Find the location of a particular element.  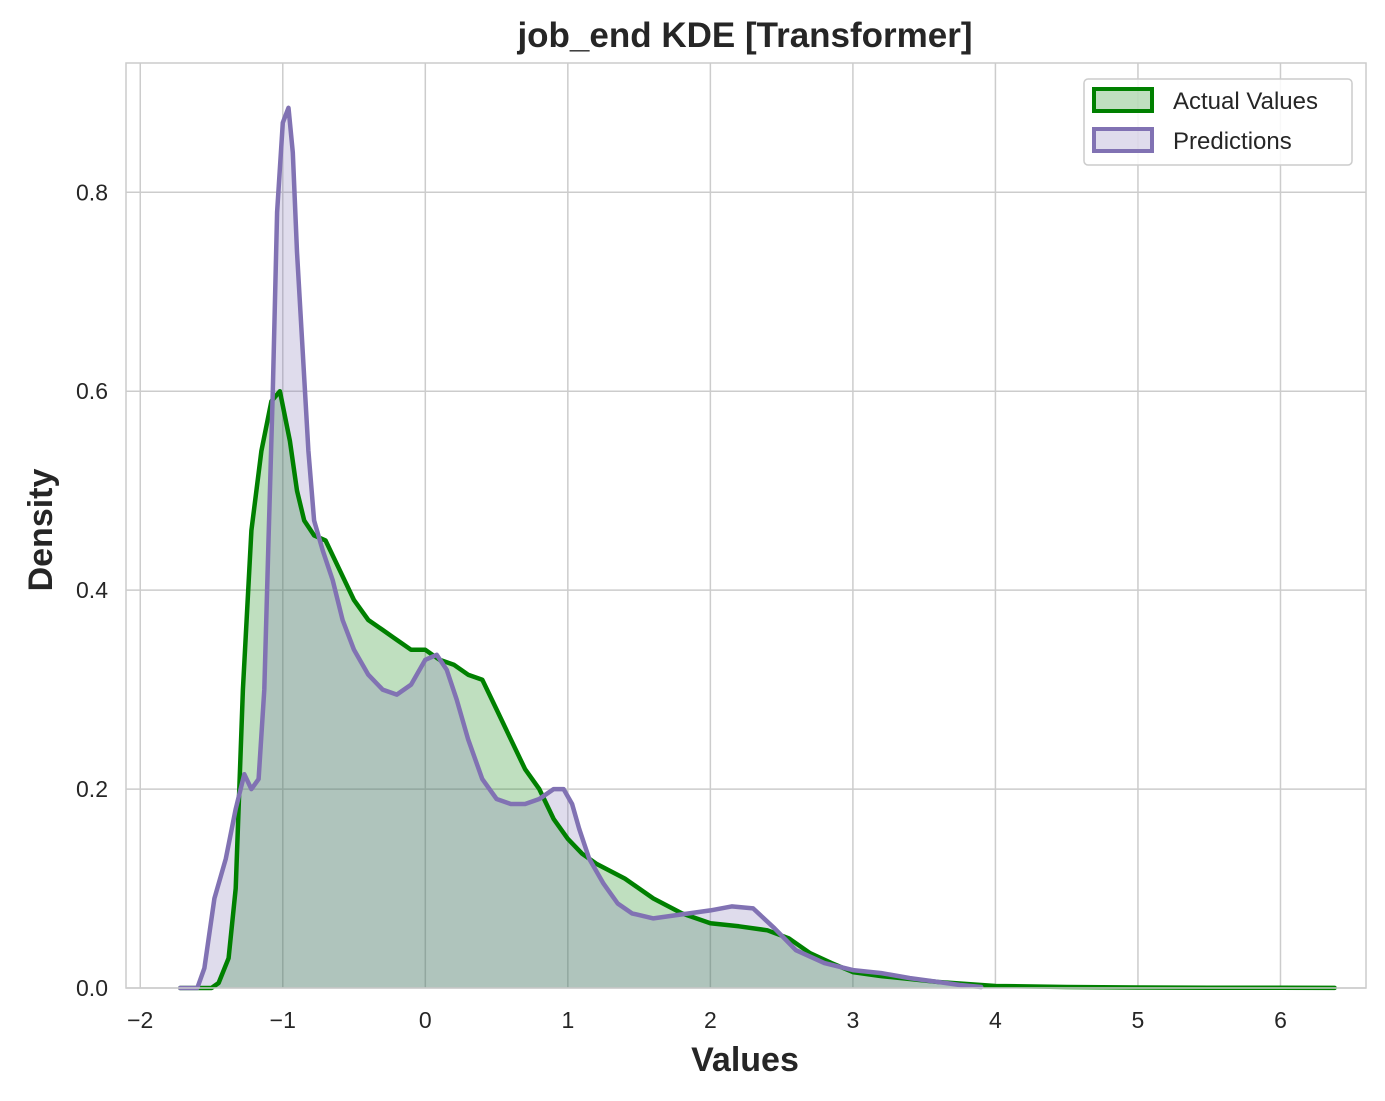

y-tick-label: 0.4 is located at coordinates (92, 590).